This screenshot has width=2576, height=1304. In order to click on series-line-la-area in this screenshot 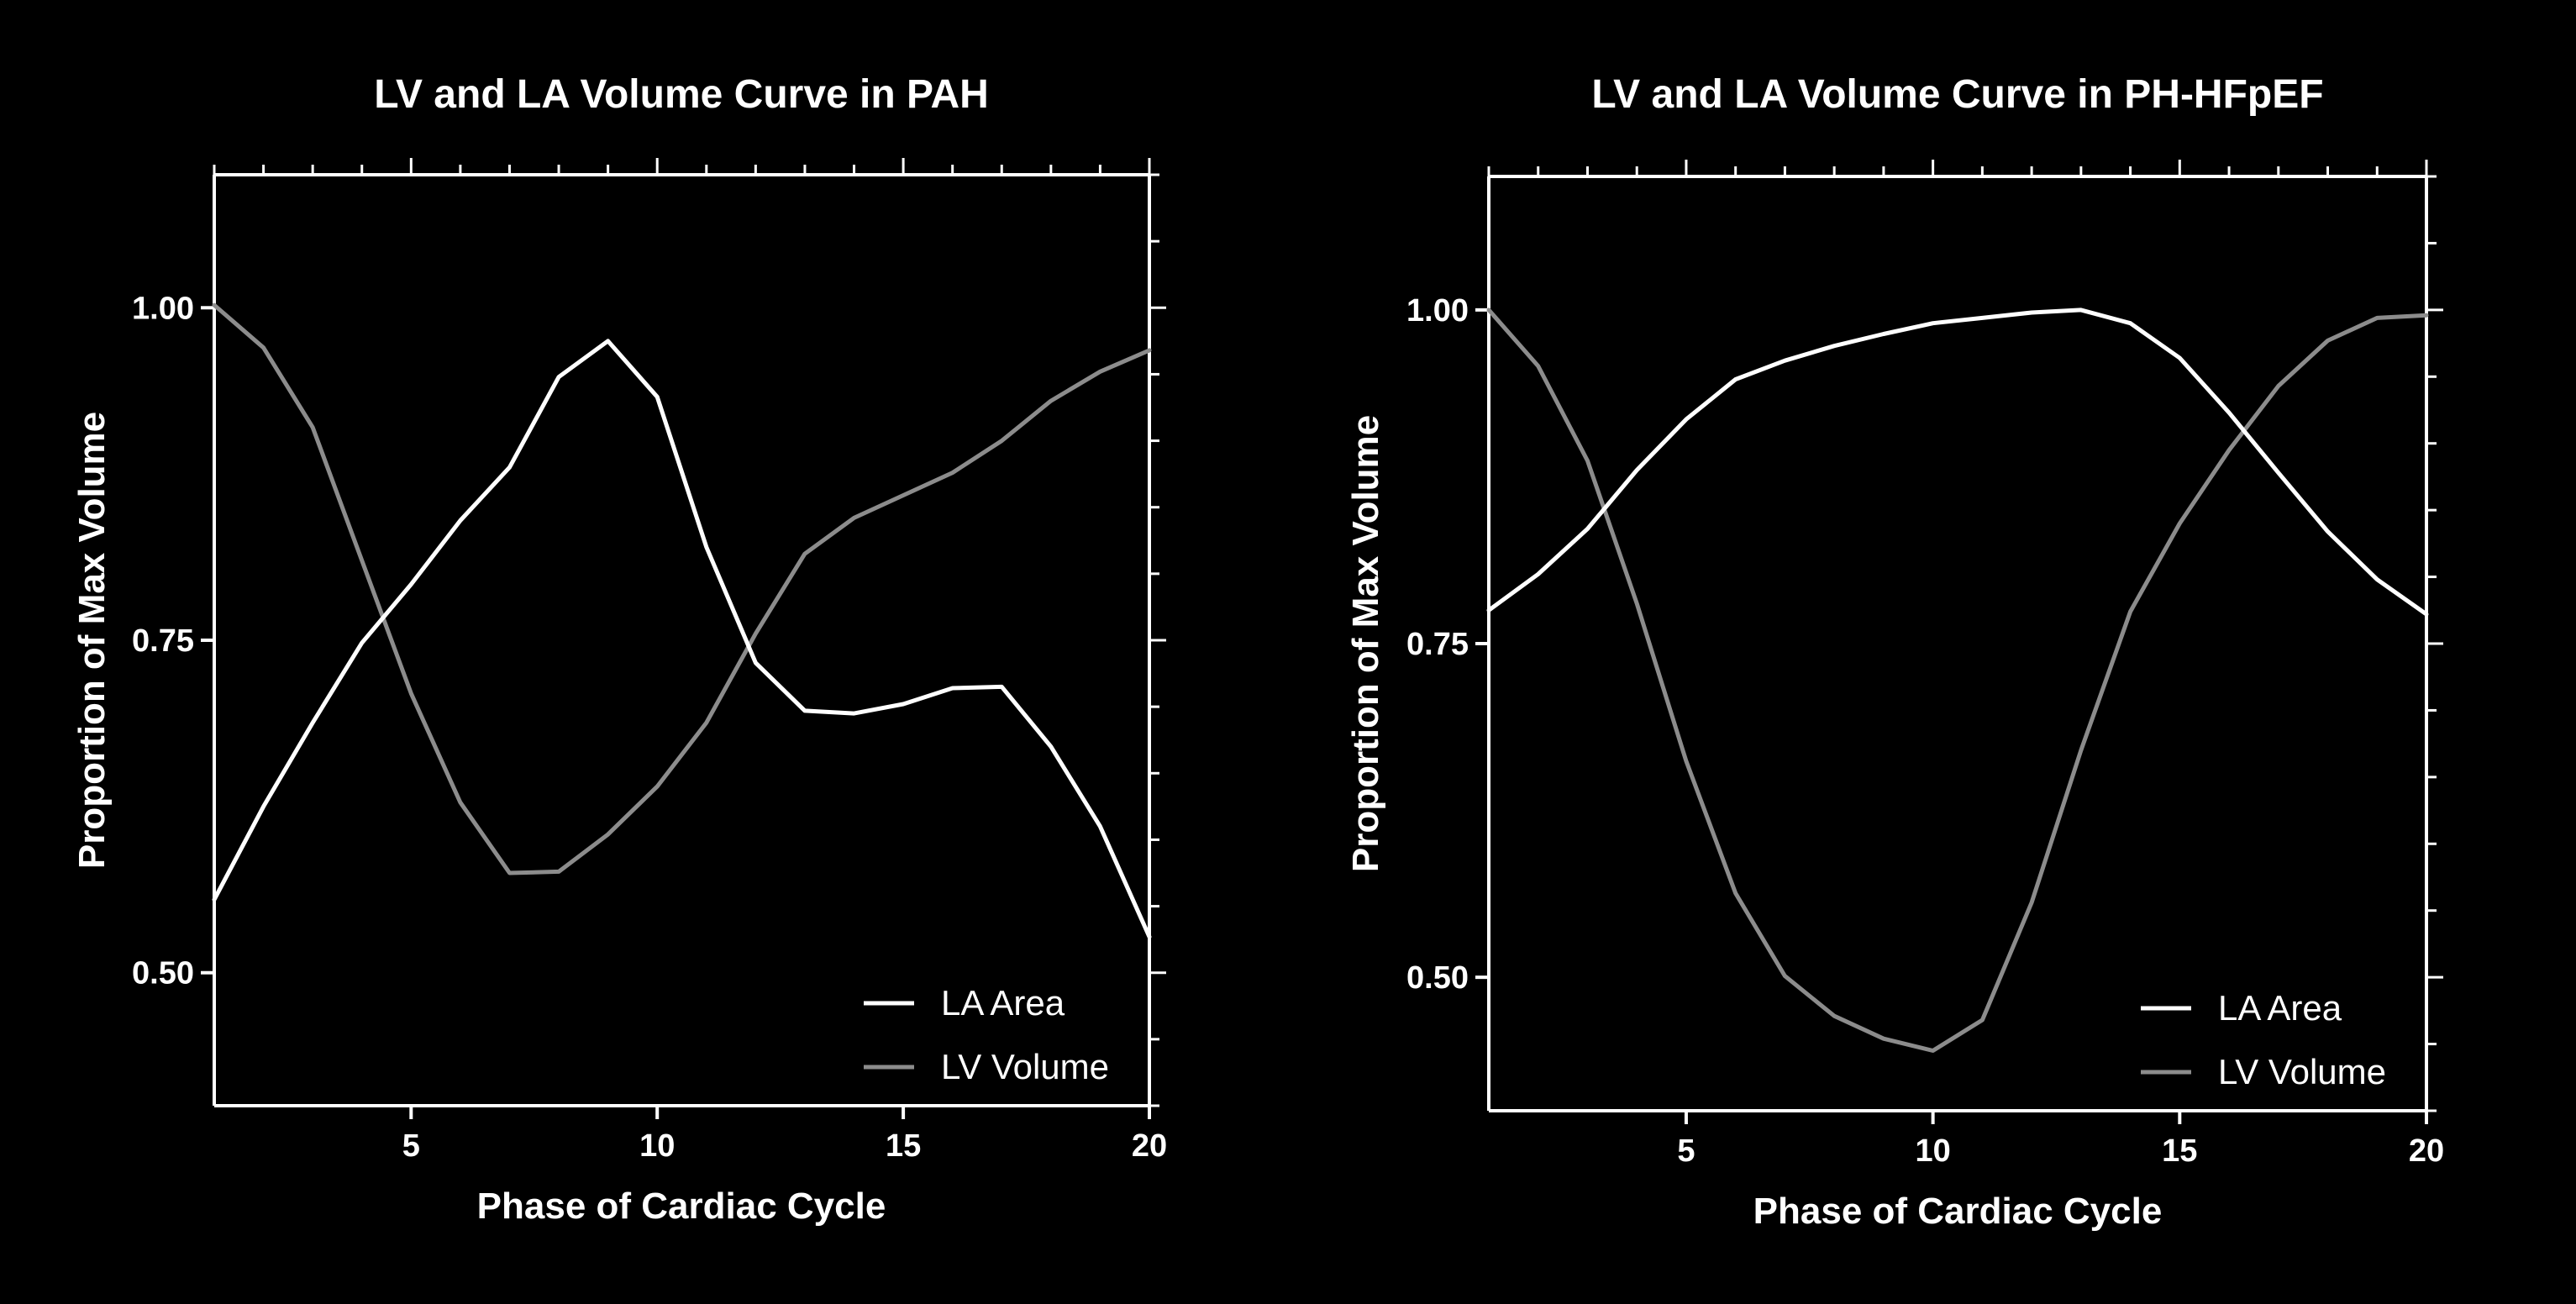, I will do `click(1957, 462)`.